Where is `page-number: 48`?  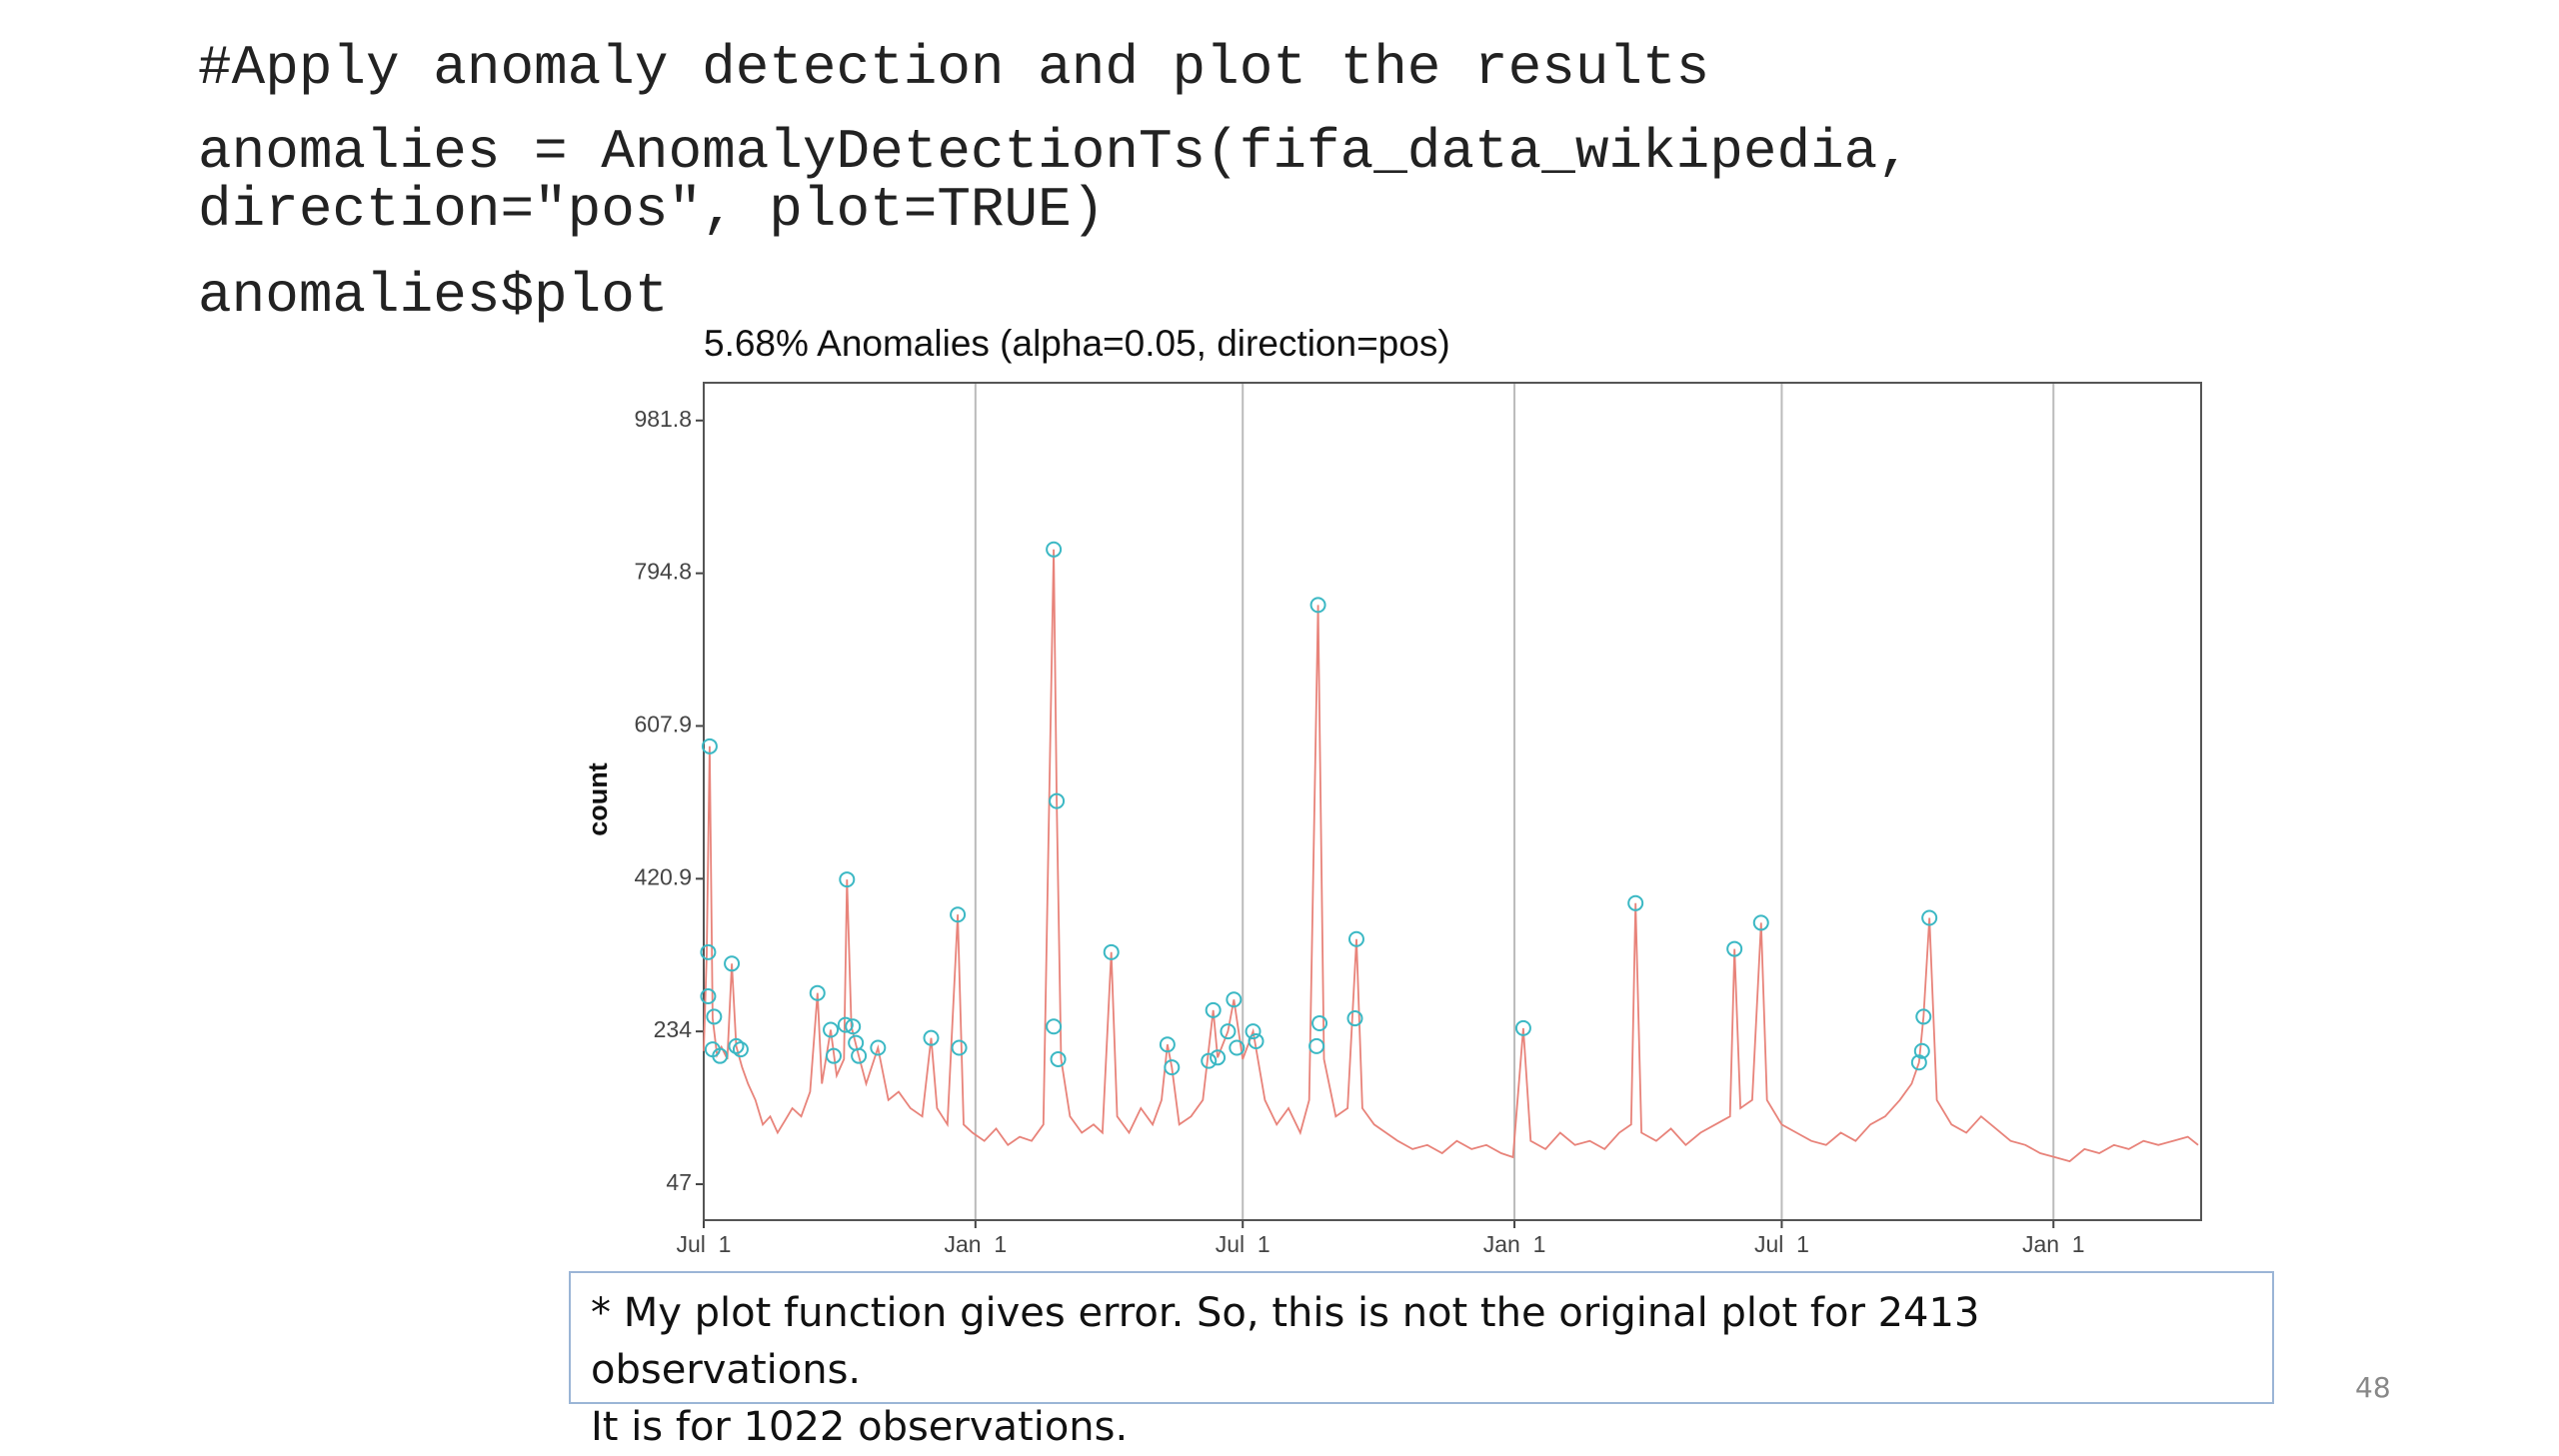 page-number: 48 is located at coordinates (2373, 1387).